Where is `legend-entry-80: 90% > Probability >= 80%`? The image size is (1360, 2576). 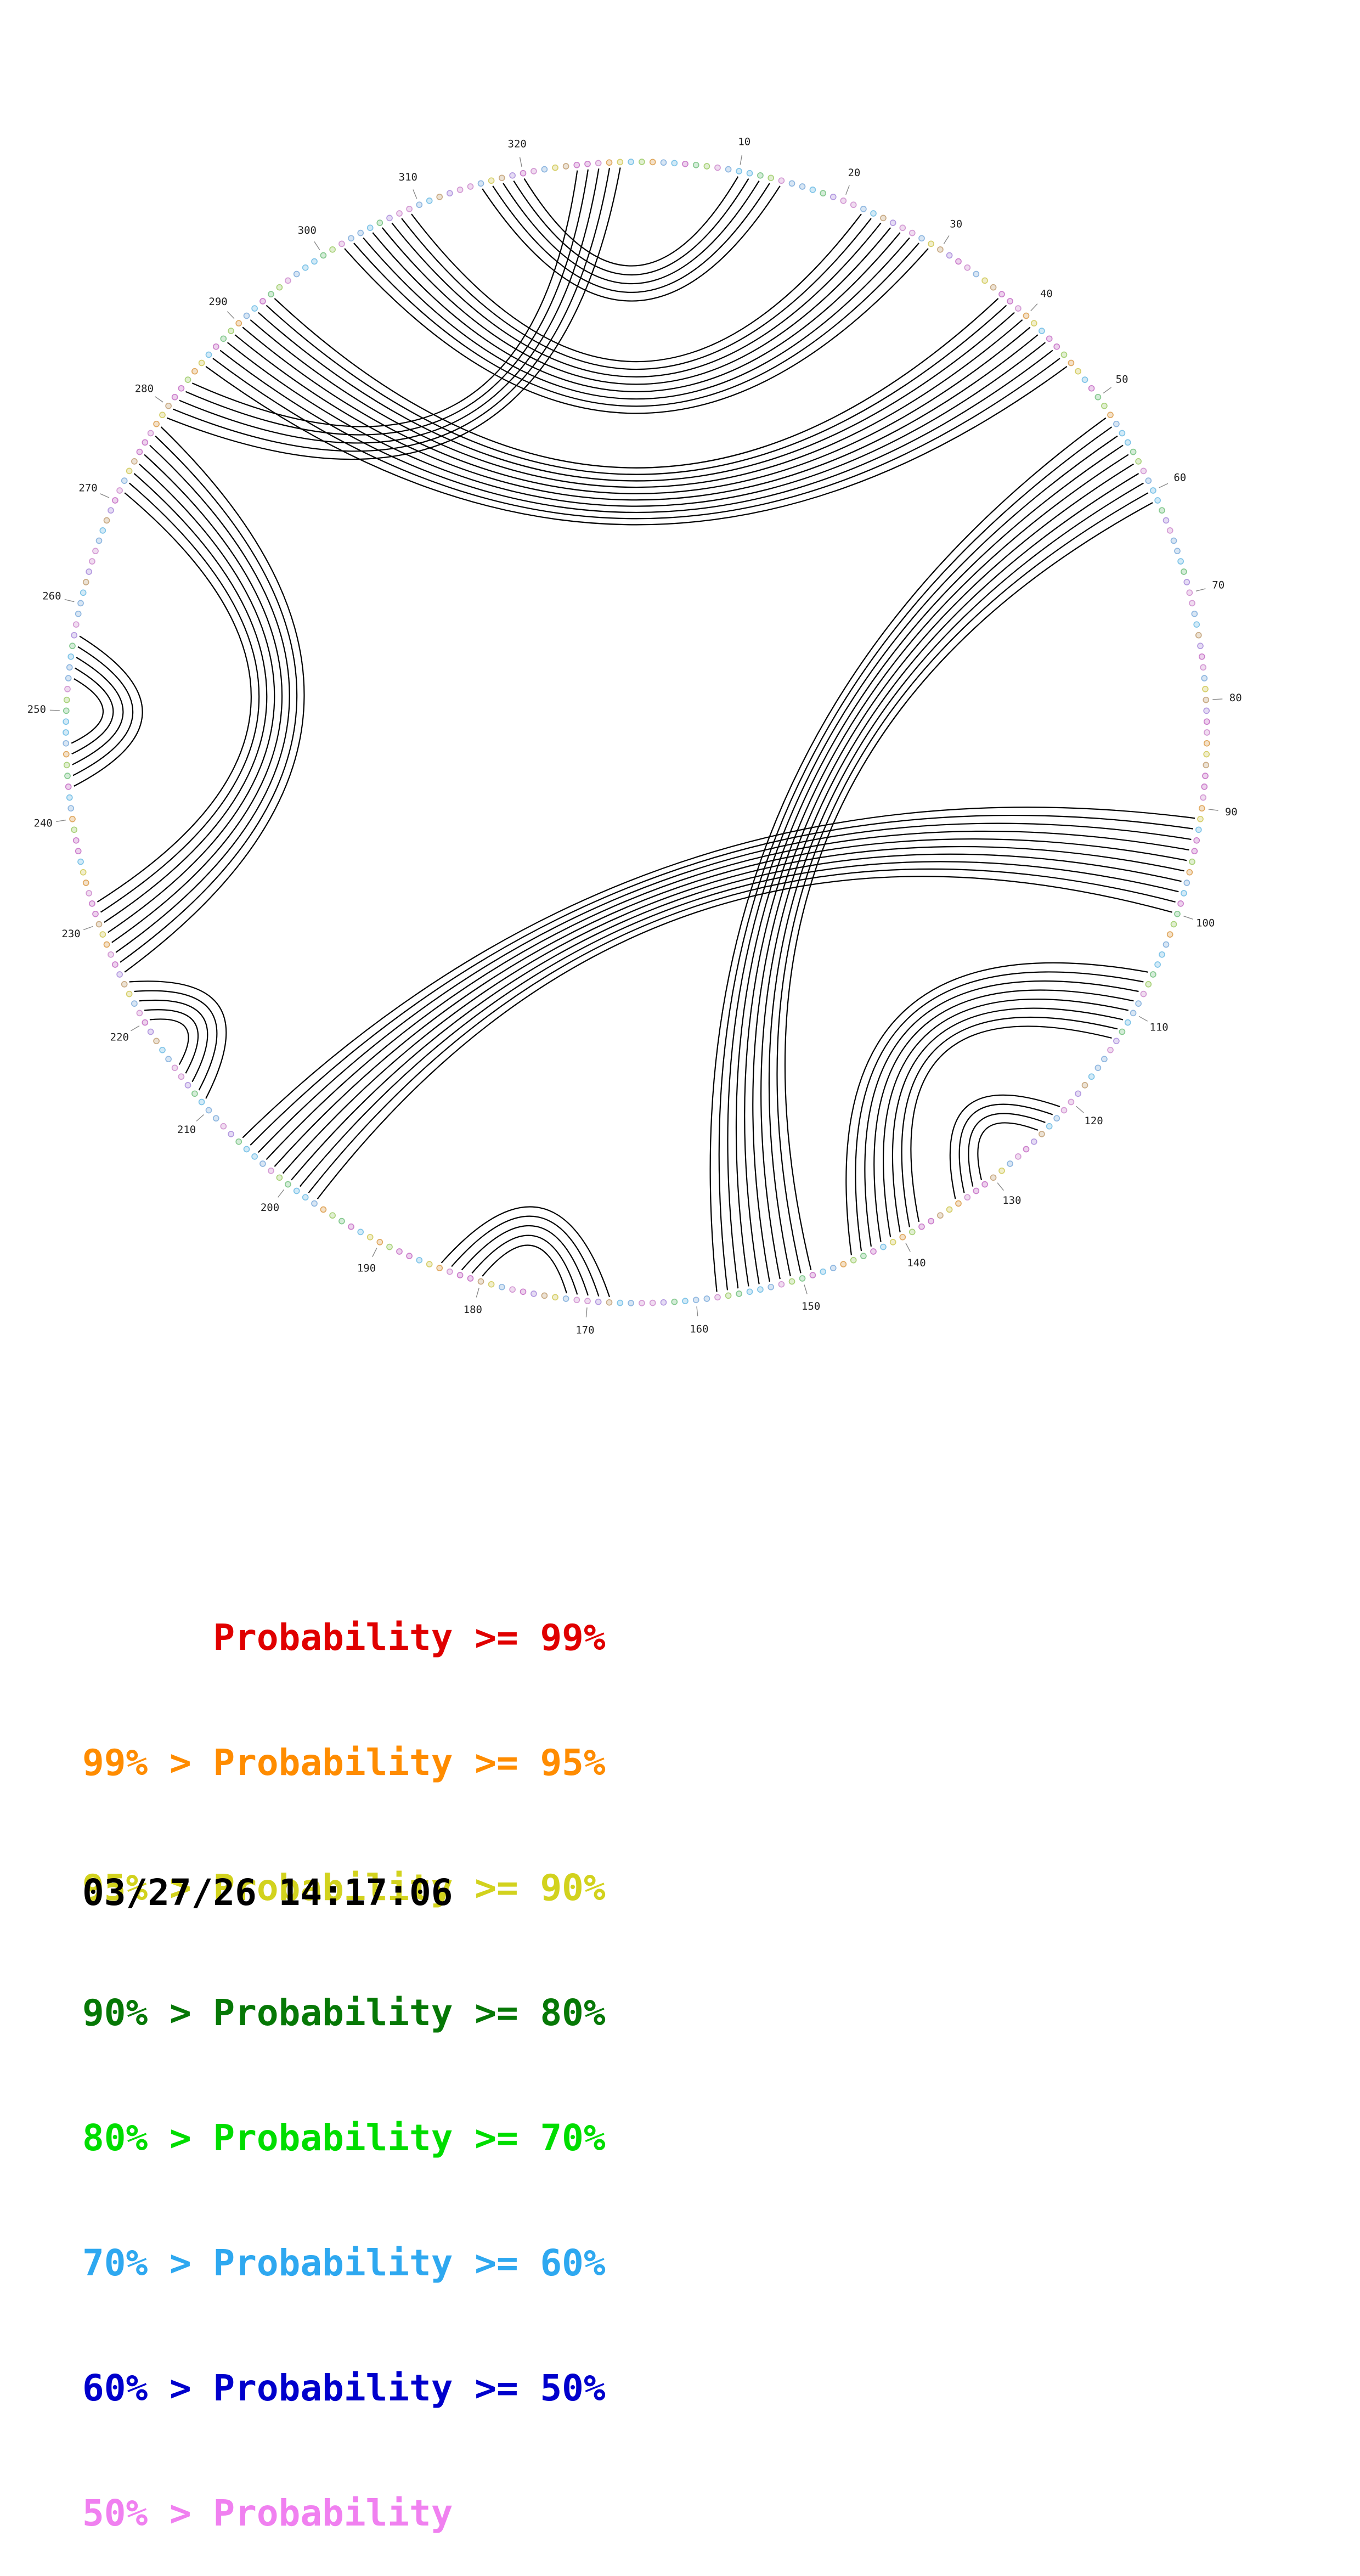 legend-entry-80: 90% > Probability >= 80% is located at coordinates (344, 2013).